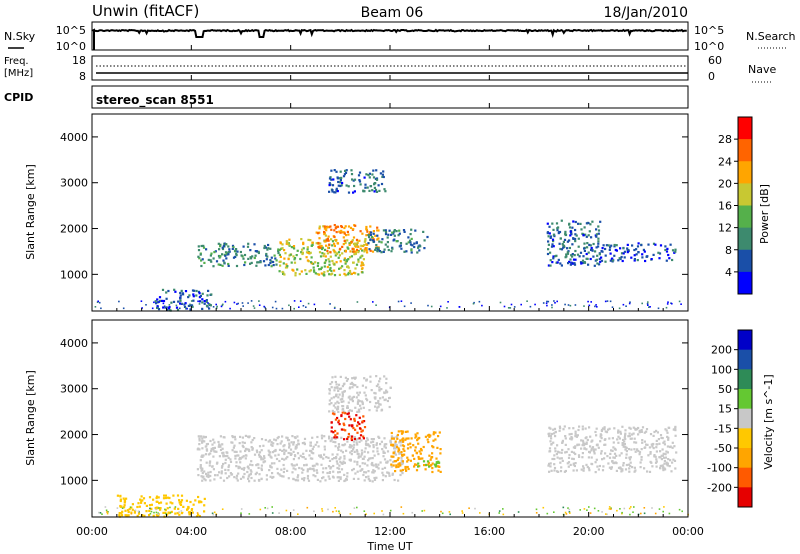  Describe the element at coordinates (711, 76) in the screenshot. I see `nave-tick-low: 0` at that location.